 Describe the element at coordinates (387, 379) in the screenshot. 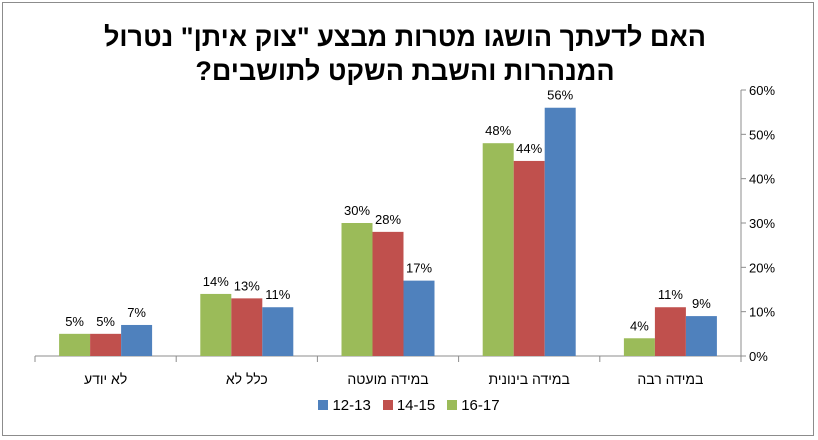

I see `category-label: במידה מועטה` at that location.